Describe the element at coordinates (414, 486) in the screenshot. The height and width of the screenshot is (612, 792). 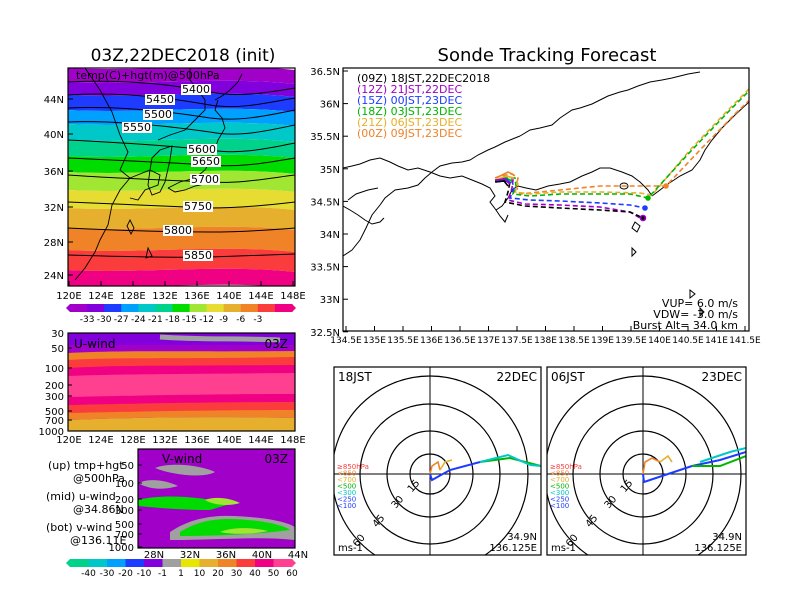
I see `ring-label: 15` at that location.